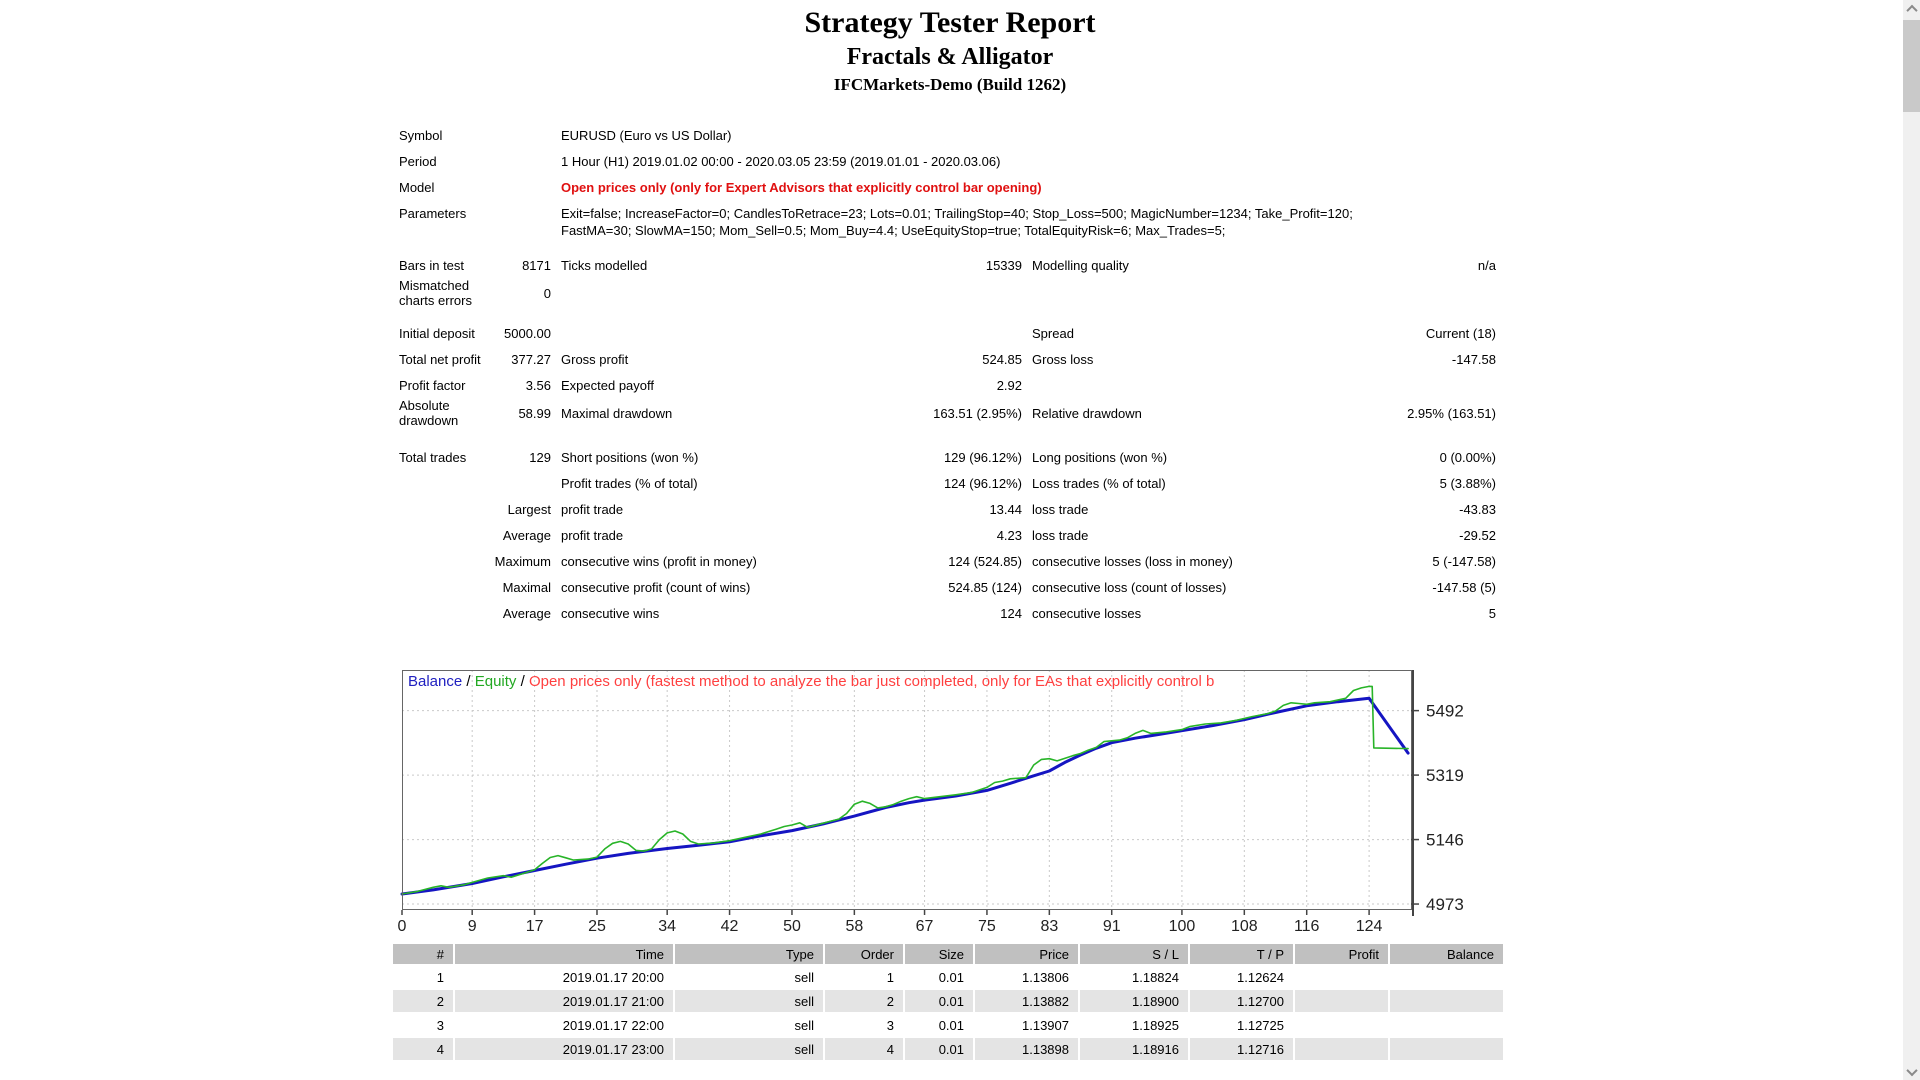  What do you see at coordinates (565, 1050) in the screenshot?
I see `trades-cell: 2019.01.17 23:00` at bounding box center [565, 1050].